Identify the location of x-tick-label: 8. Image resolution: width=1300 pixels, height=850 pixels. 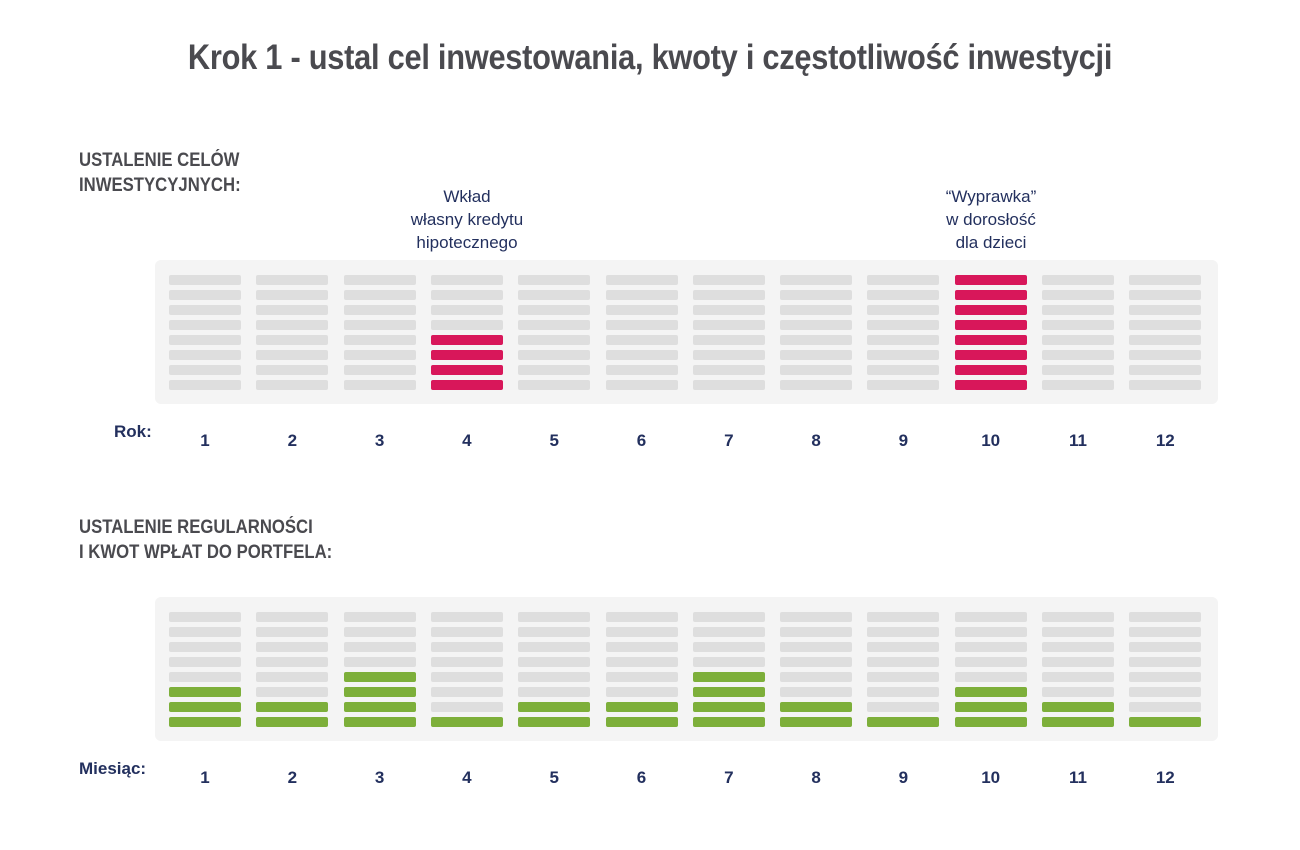
(816, 777).